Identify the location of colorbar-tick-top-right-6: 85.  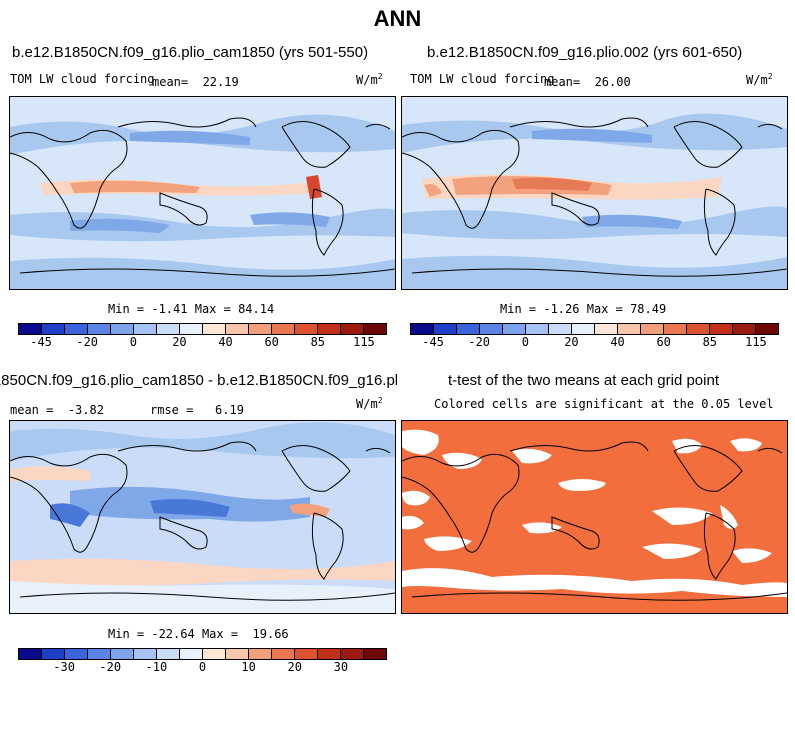
(710, 342).